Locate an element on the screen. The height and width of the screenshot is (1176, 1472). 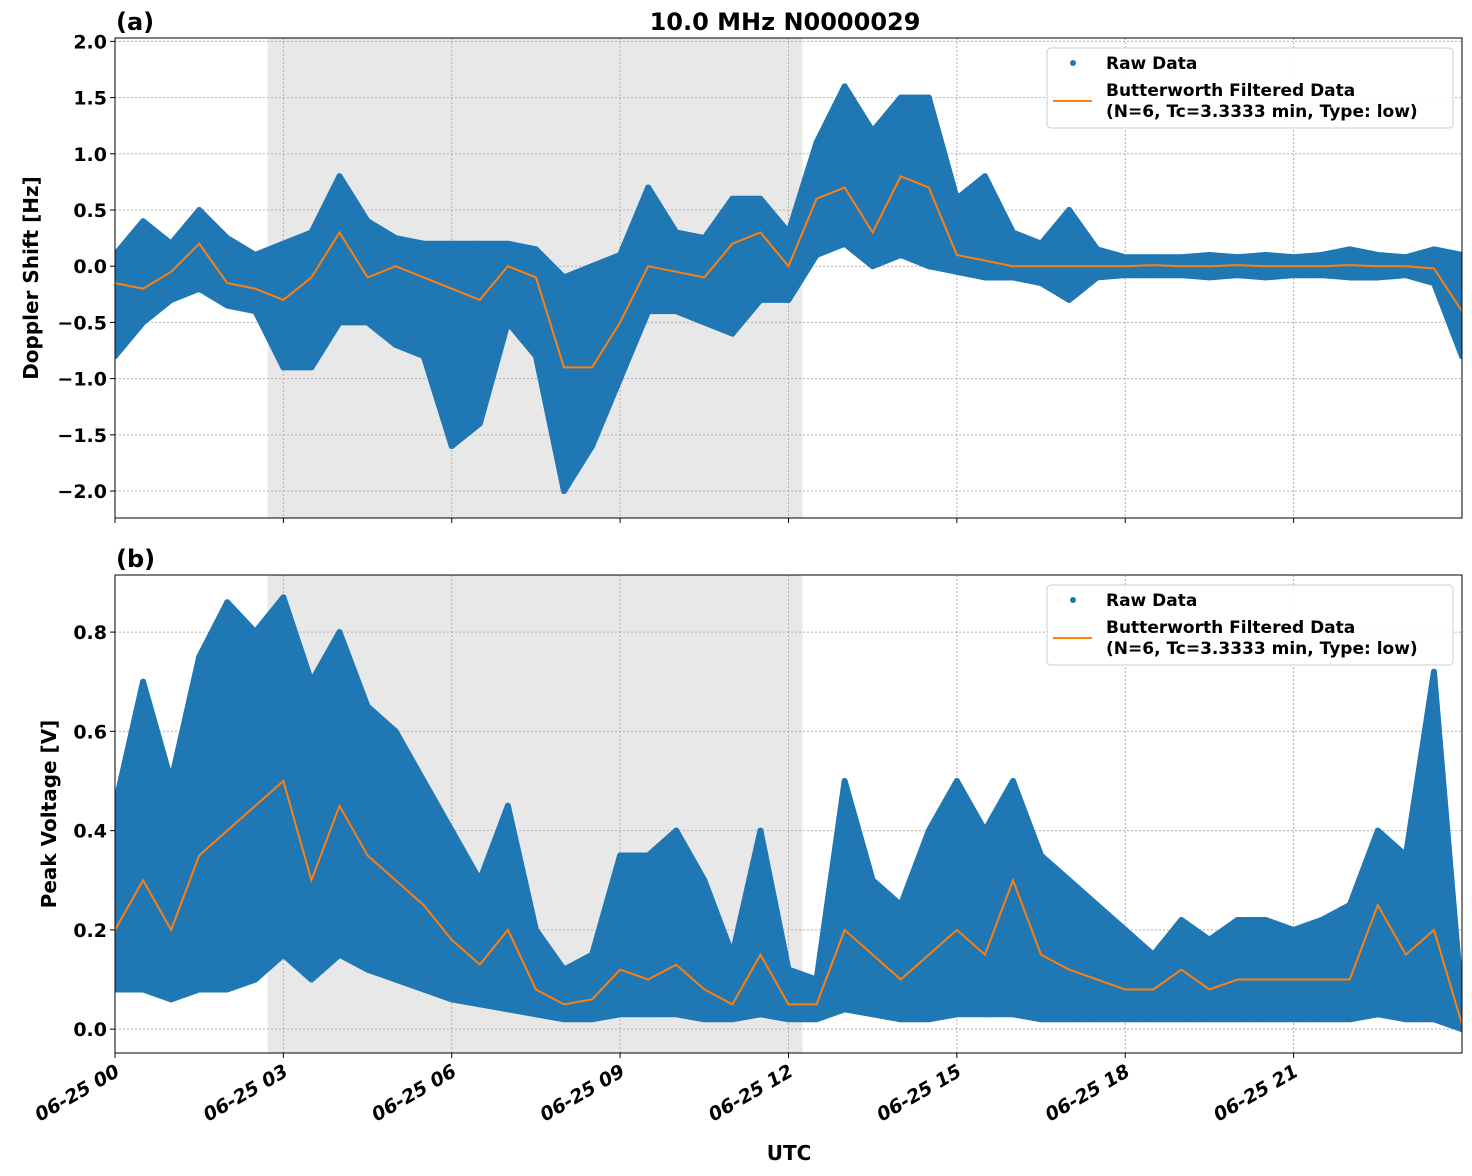
chart-title: 10.0 MHz N0000029 is located at coordinates (785, 22).